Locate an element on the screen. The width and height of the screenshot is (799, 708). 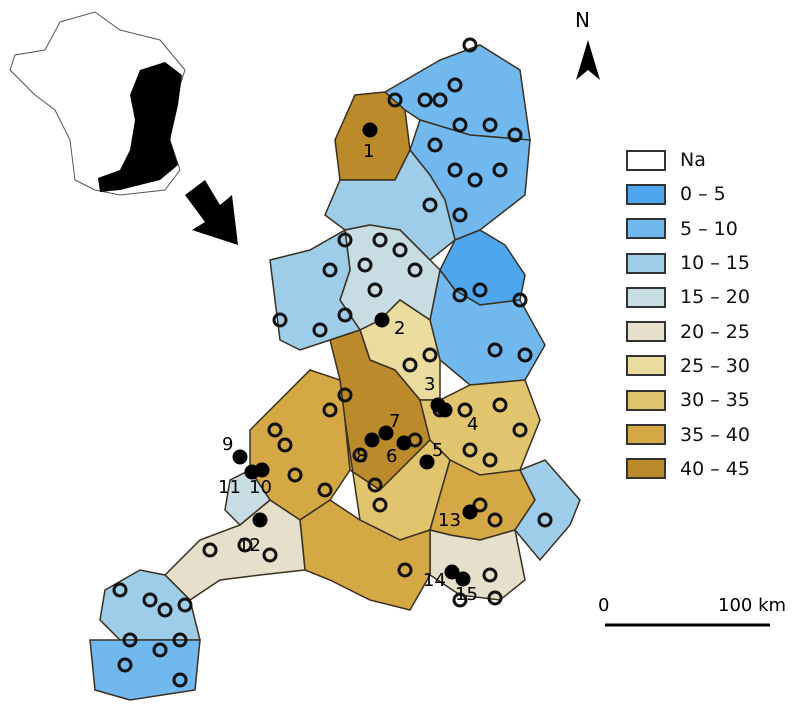
legend-label: 0 – 5 is located at coordinates (703, 194).